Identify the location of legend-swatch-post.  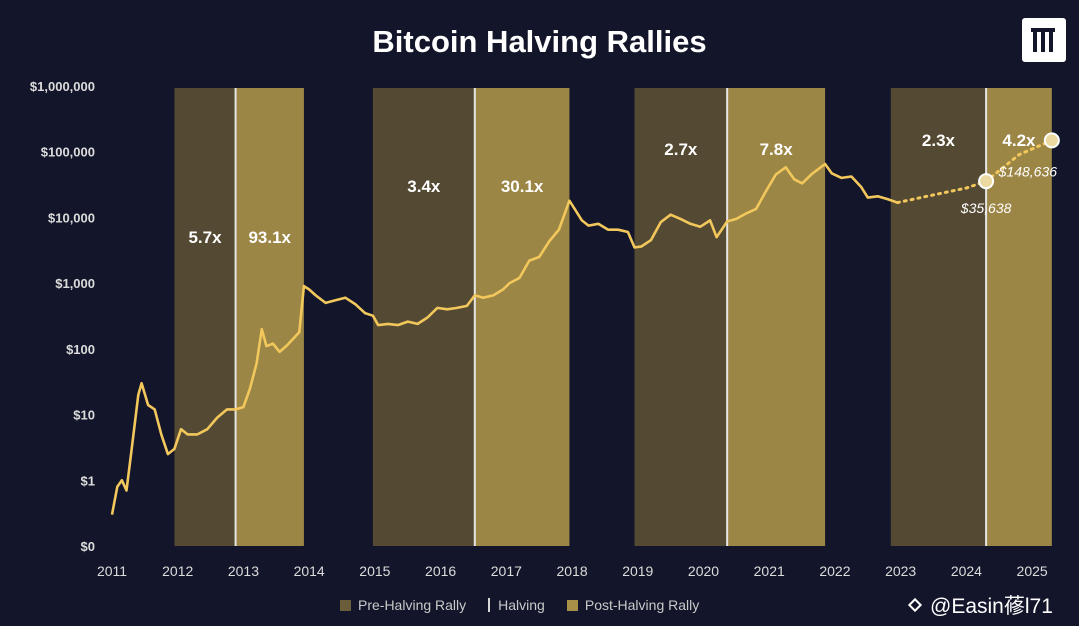
(572, 605).